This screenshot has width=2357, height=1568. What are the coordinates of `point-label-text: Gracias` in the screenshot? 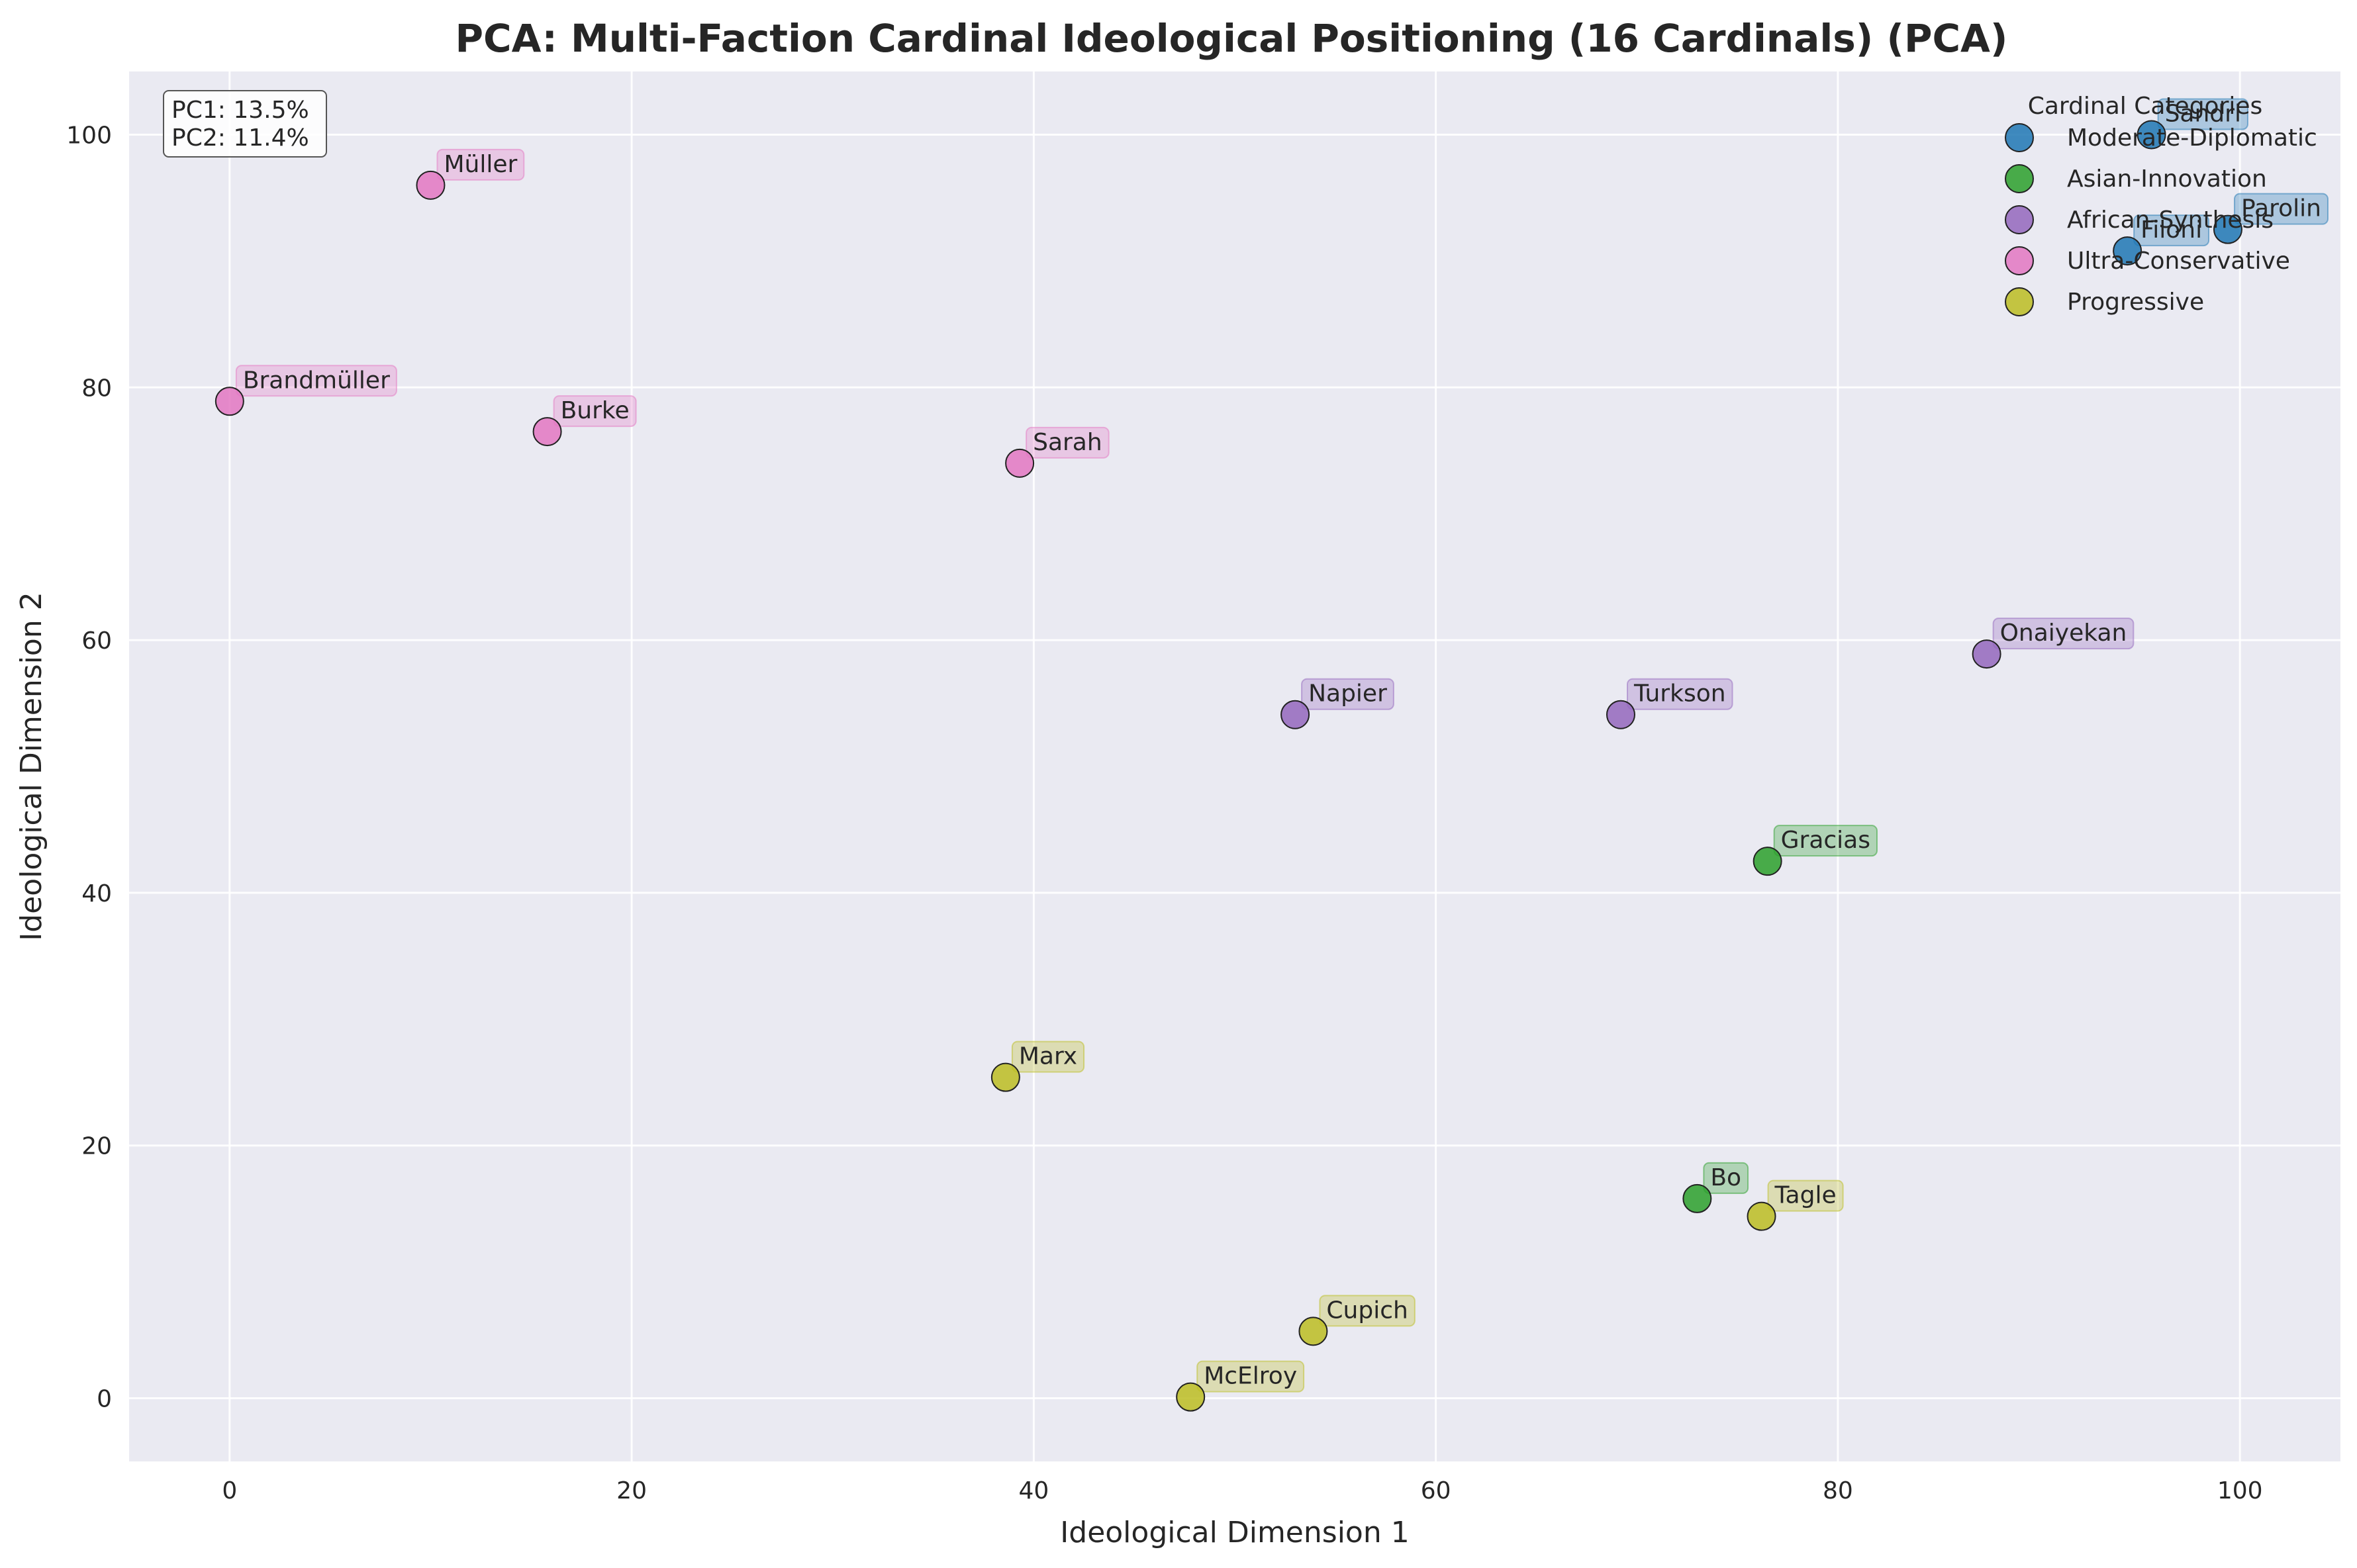 It's located at (1825, 840).